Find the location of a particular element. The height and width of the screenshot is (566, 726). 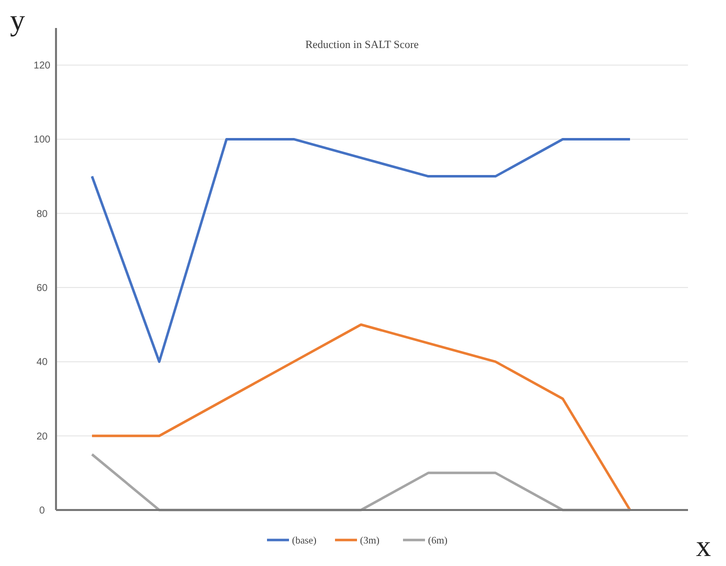

x-axis-title: x is located at coordinates (703, 546).